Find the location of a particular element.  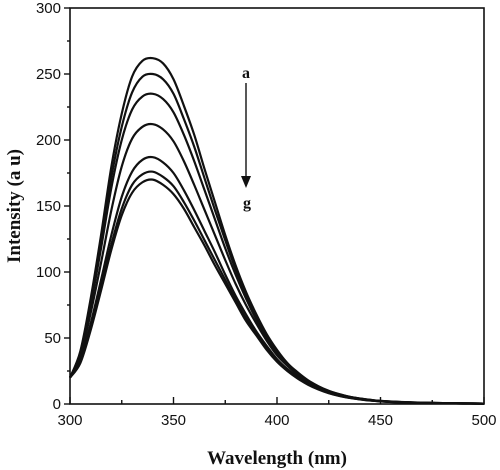

y-tick-label: 200 is located at coordinates (48, 140).